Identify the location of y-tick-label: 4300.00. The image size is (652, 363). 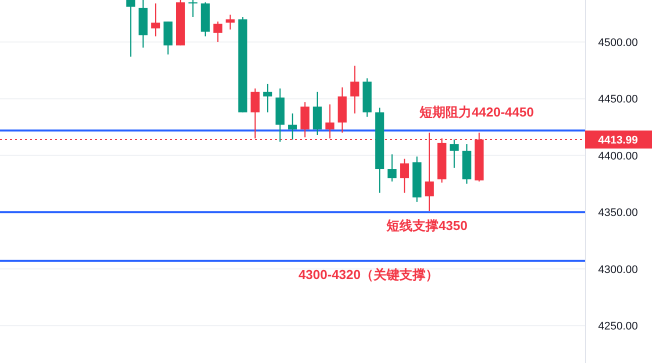
(618, 270).